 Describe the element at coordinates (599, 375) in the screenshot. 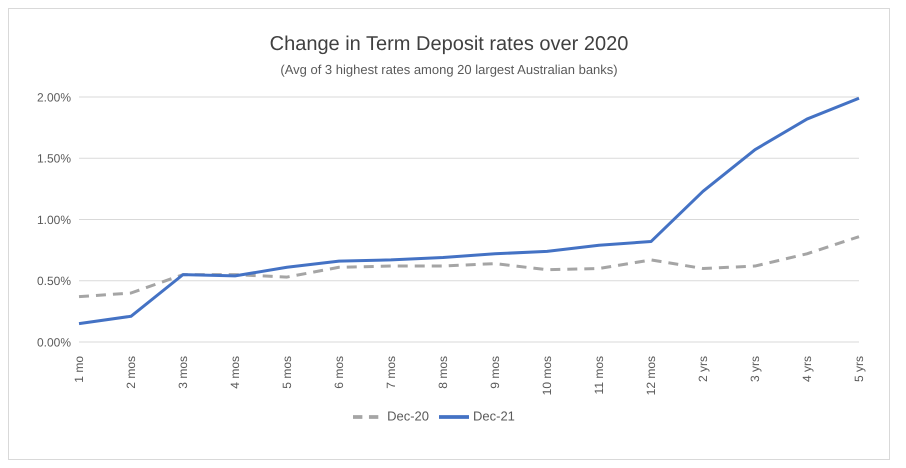

I see `x-tick-label: 11 mos` at that location.